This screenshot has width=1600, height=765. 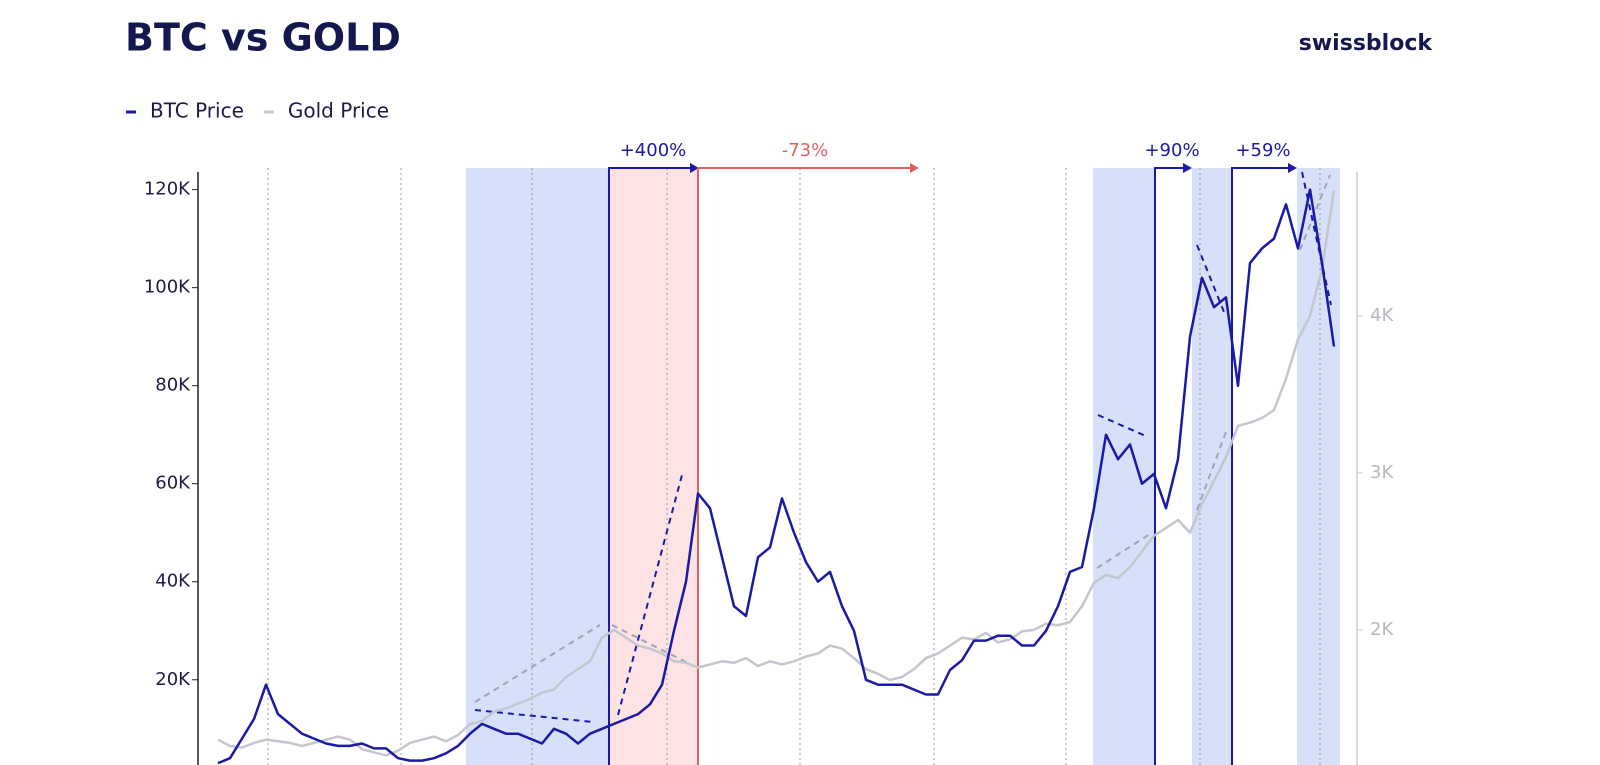 What do you see at coordinates (173, 679) in the screenshot?
I see `y-tick-label: 20K` at bounding box center [173, 679].